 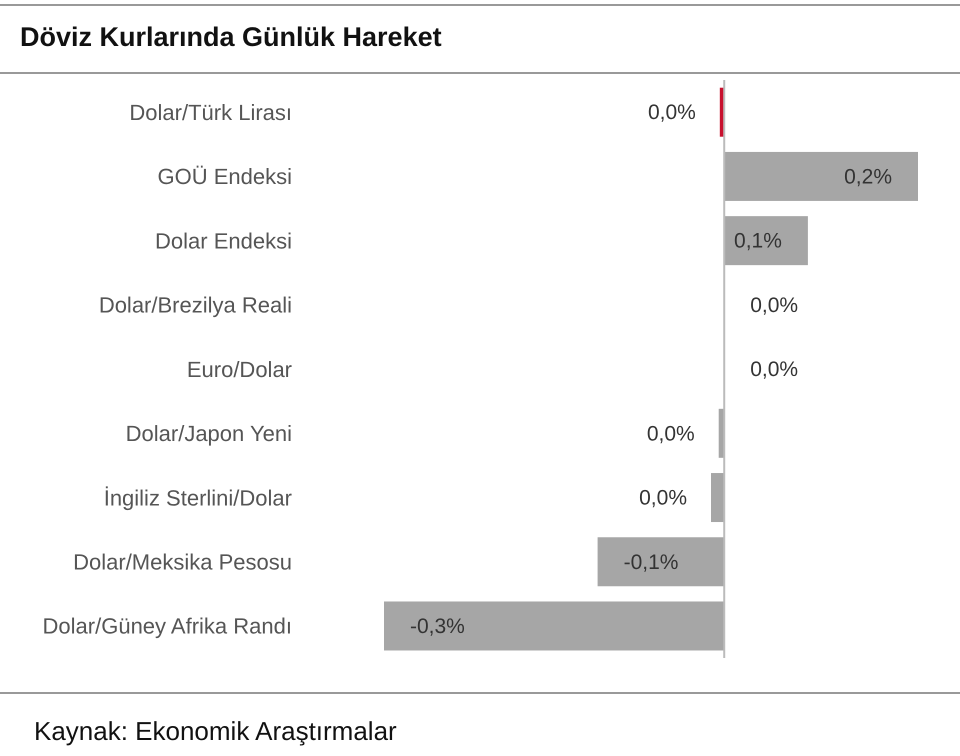 I want to click on y-tick-label: Dolar Endeksi, so click(x=223, y=241).